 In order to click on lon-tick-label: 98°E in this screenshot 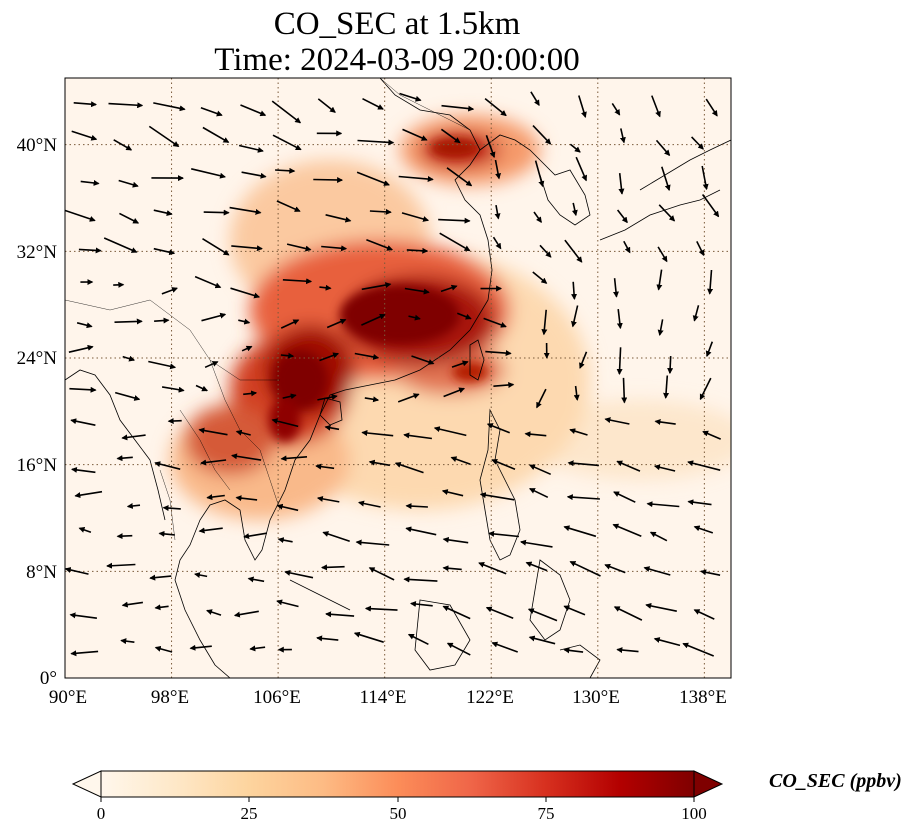, I will do `click(170, 697)`.